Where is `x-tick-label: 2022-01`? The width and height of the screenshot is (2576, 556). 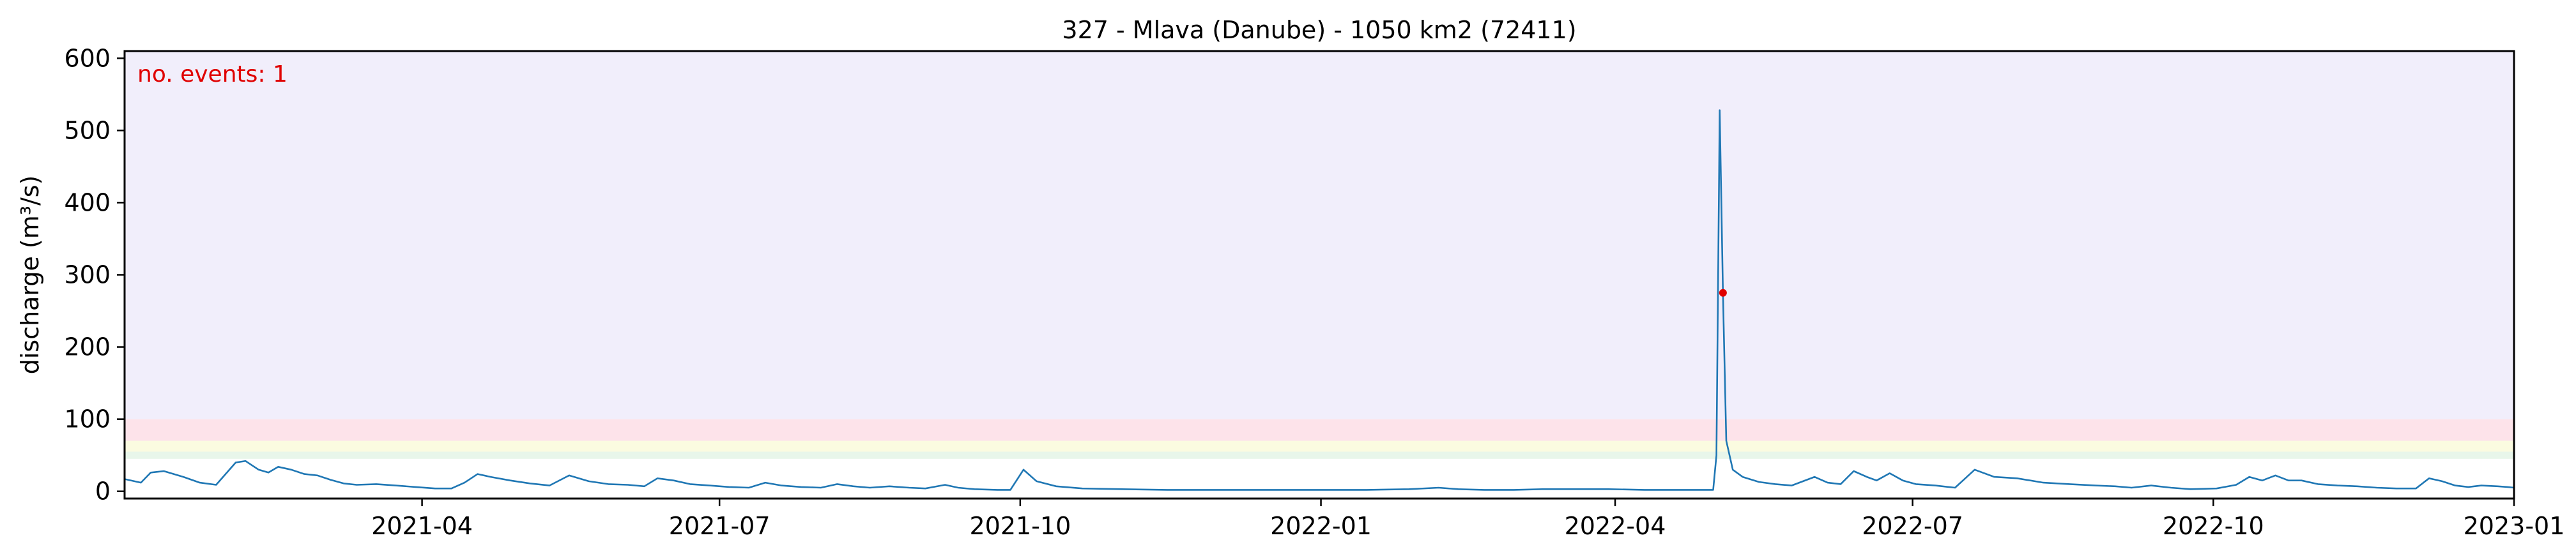
x-tick-label: 2022-01 is located at coordinates (1321, 526).